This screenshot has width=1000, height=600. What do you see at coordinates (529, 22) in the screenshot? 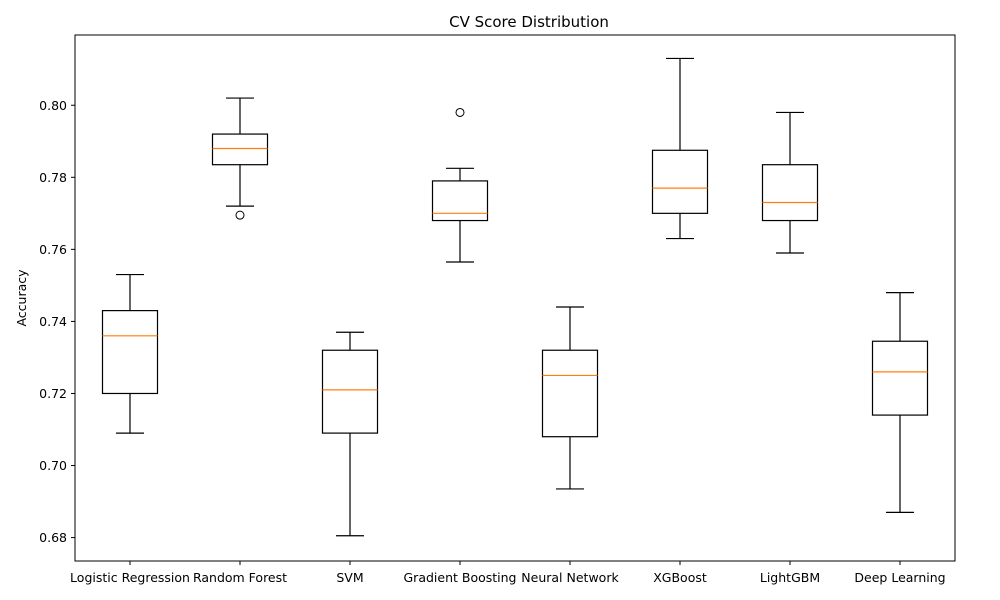
I see `chart-title: CV Score Distribution` at bounding box center [529, 22].